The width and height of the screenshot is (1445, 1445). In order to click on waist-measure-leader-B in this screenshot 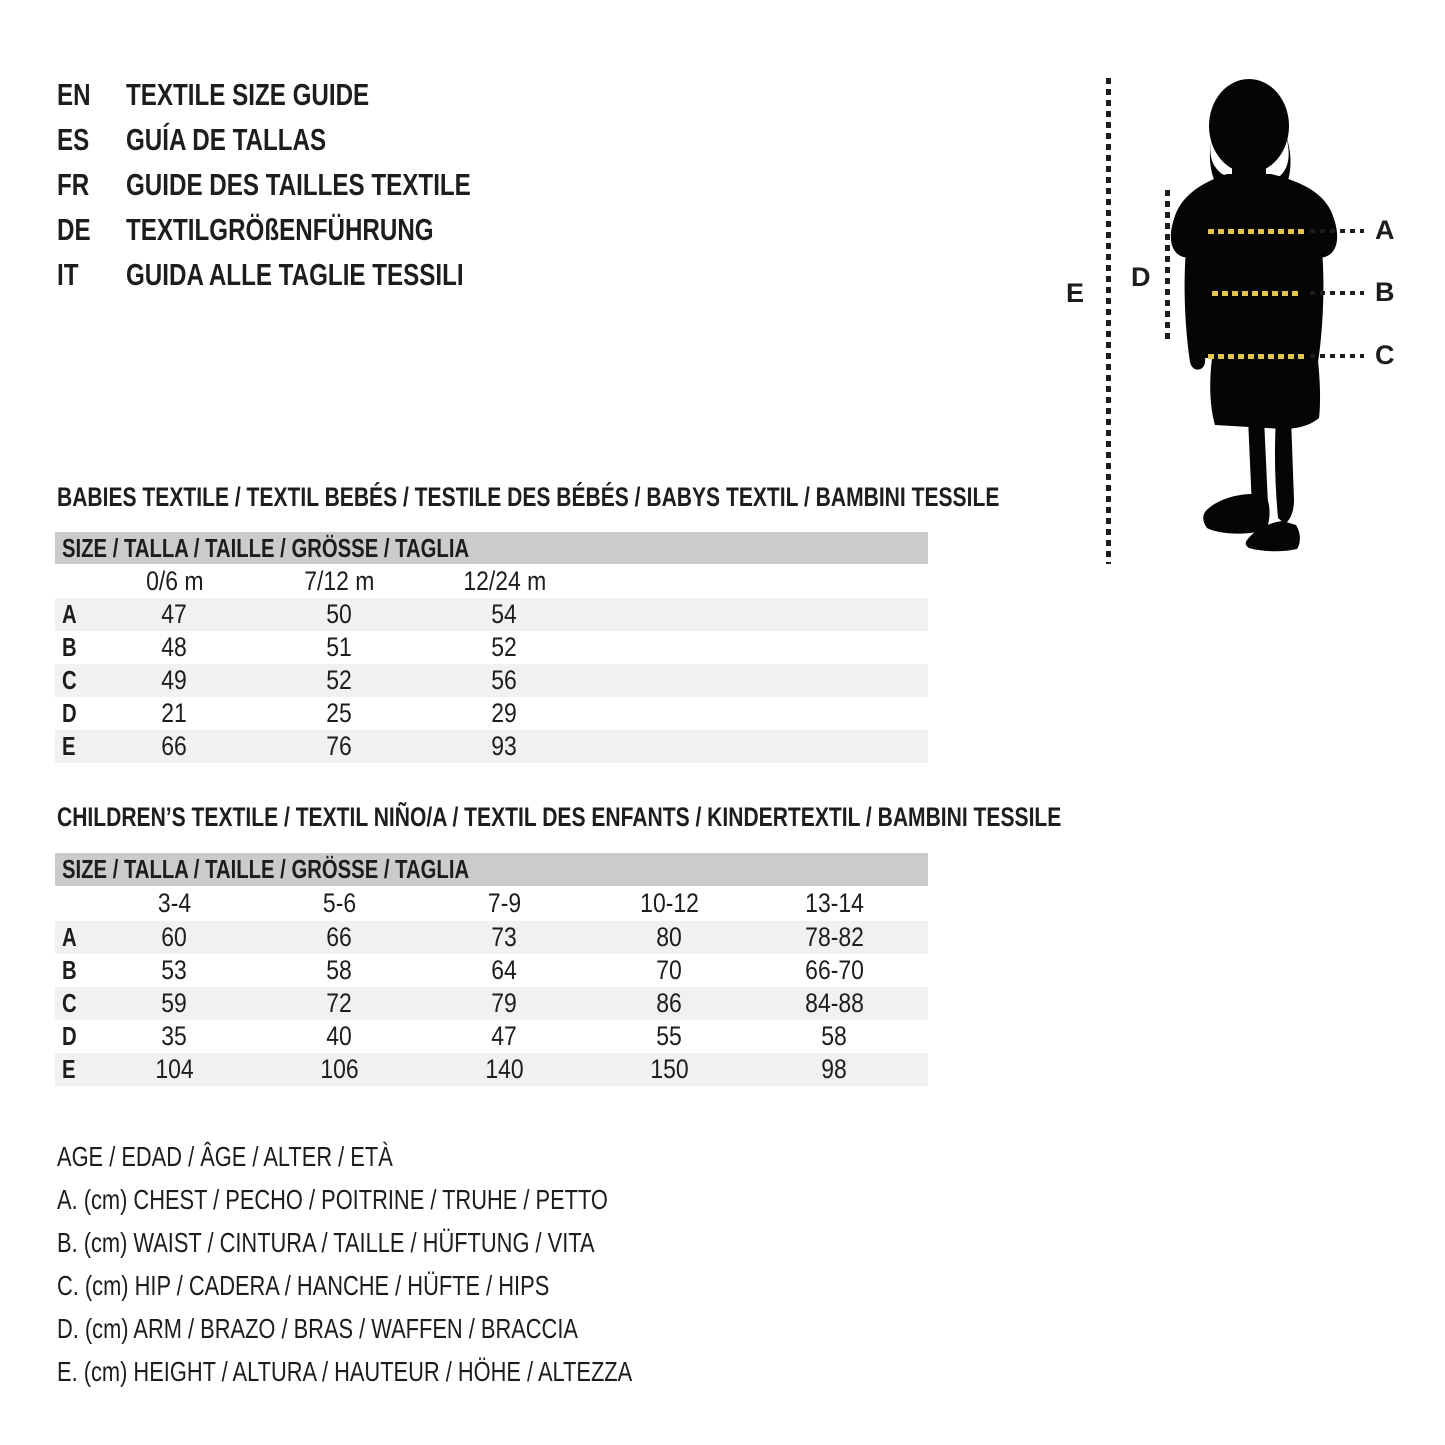, I will do `click(1337, 293)`.